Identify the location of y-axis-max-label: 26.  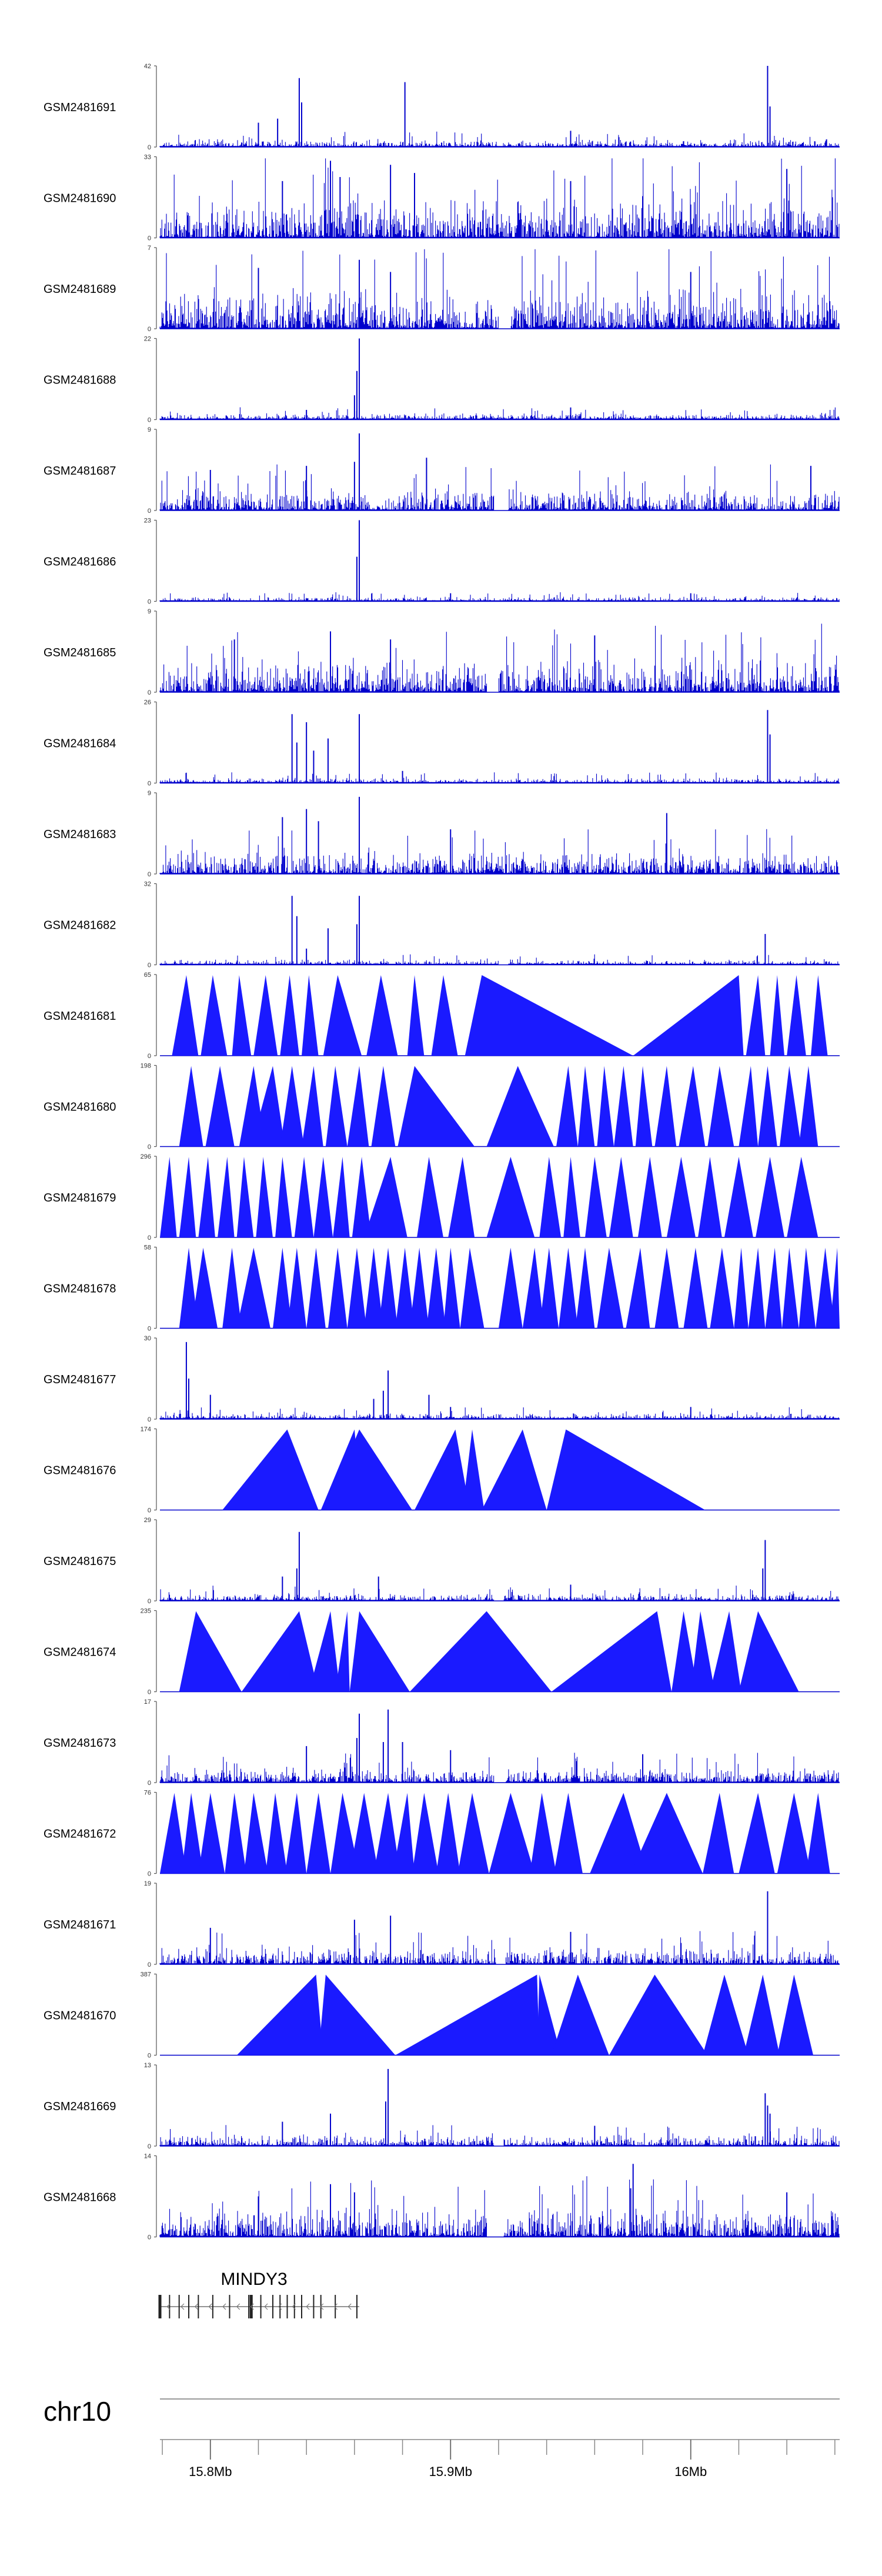
(147, 702).